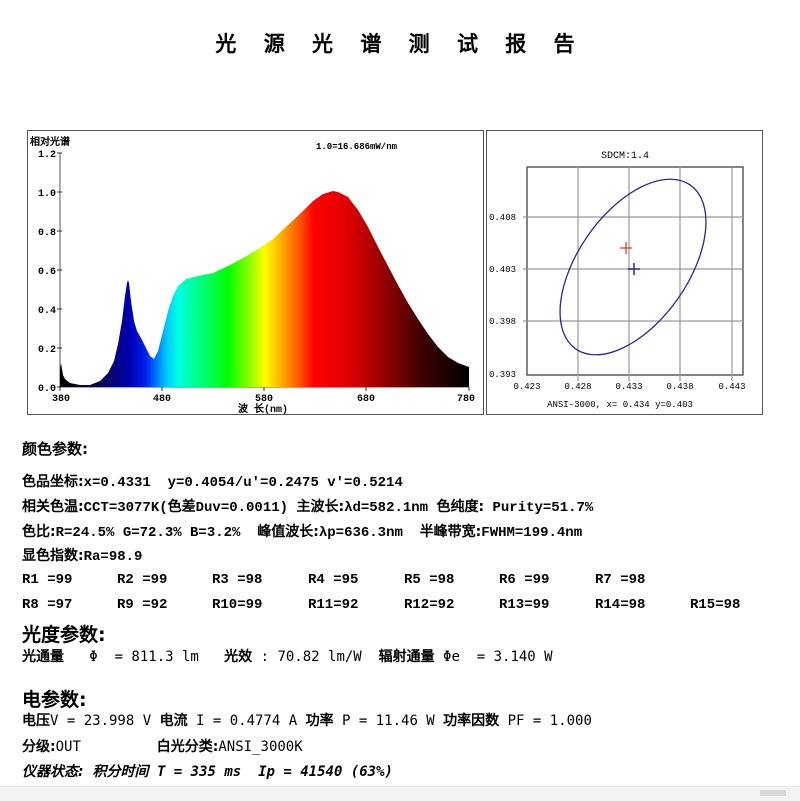 Image resolution: width=800 pixels, height=801 pixels. Describe the element at coordinates (47, 155) in the screenshot. I see `y-tick: 1.2` at that location.